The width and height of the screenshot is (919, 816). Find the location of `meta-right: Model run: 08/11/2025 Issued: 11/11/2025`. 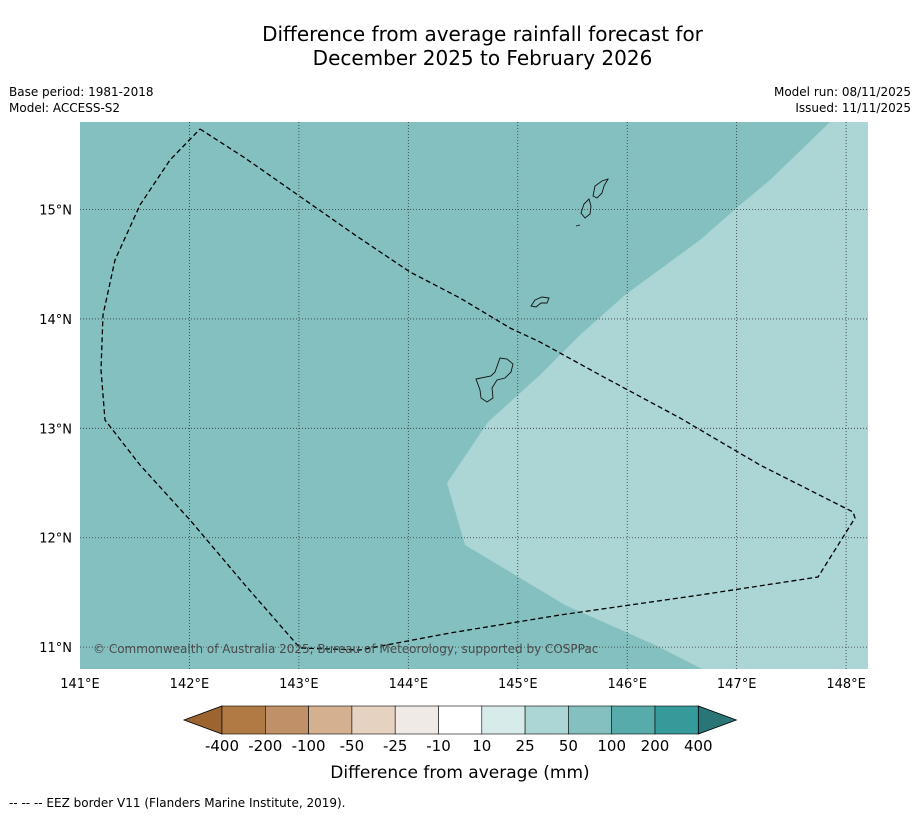

meta-right: Model run: 08/11/2025 Issued: 11/11/2025 is located at coordinates (842, 100).